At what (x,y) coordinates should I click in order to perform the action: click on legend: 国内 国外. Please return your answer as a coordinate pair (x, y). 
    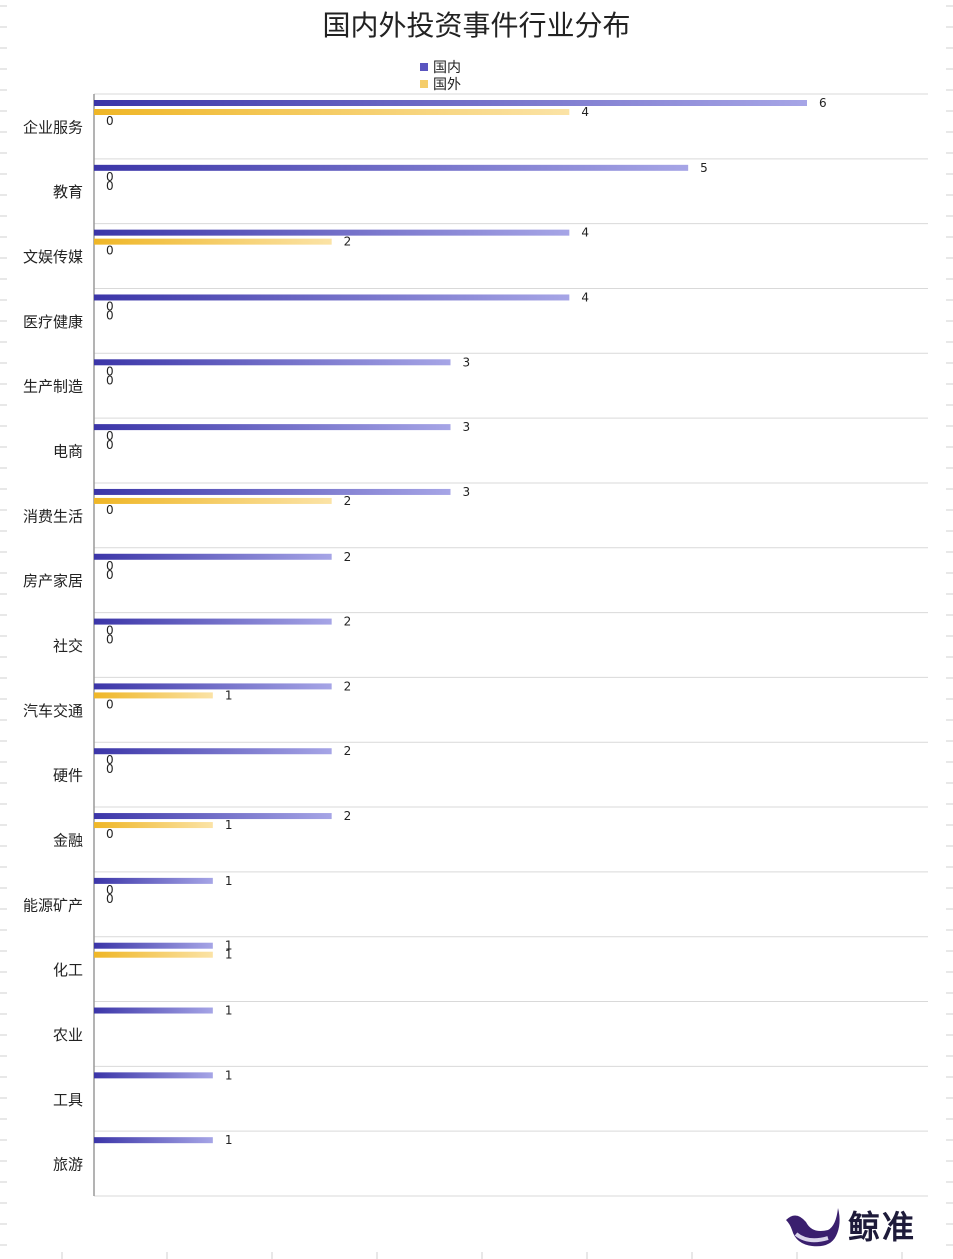
    Looking at the image, I should click on (440, 75).